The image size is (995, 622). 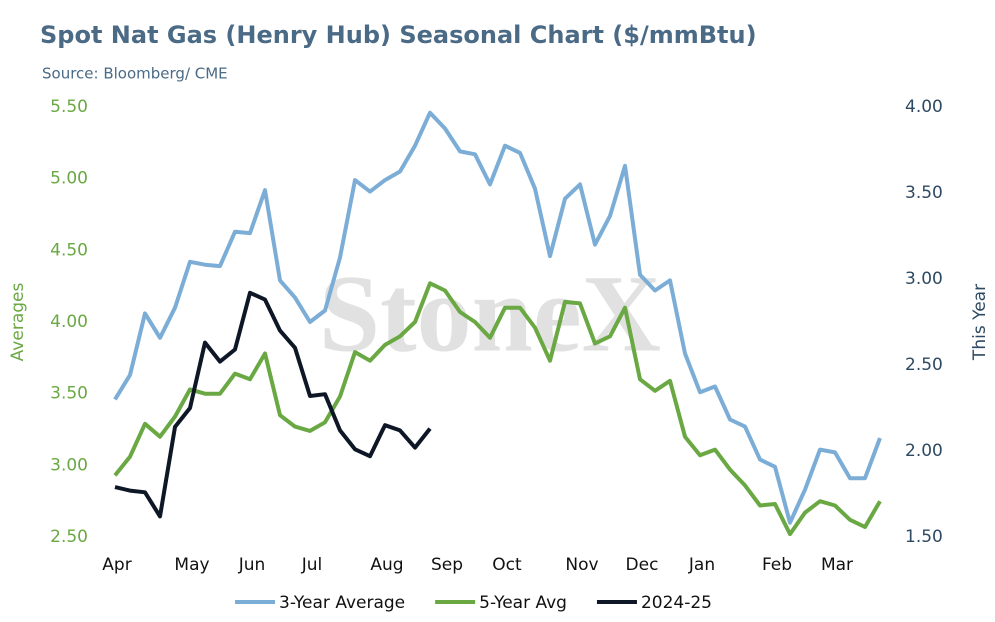 What do you see at coordinates (924, 279) in the screenshot?
I see `y2-tick-label: 3.00` at bounding box center [924, 279].